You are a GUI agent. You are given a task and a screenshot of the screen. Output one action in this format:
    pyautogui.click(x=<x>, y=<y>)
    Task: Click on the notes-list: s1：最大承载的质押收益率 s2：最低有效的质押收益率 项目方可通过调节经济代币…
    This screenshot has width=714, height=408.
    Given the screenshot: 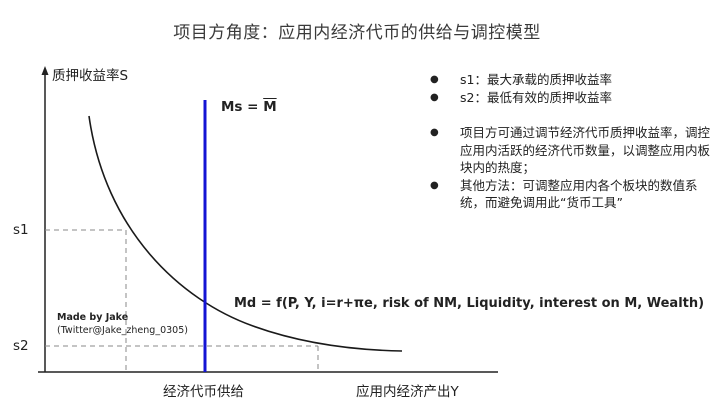 What is the action you would take?
    pyautogui.click(x=569, y=141)
    